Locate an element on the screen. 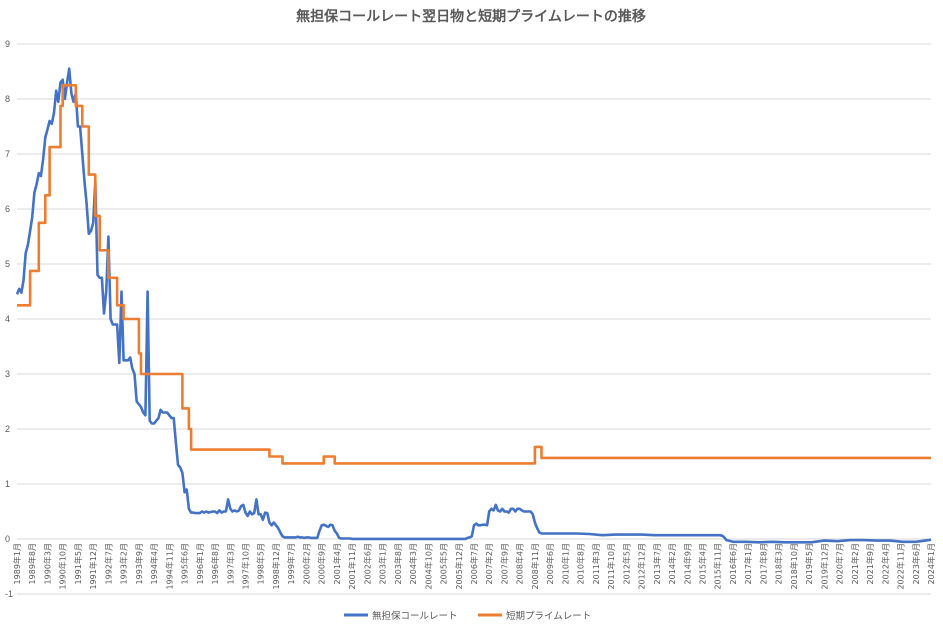 The image size is (943, 627). x-tick-label: 1996年8月 is located at coordinates (215, 563).